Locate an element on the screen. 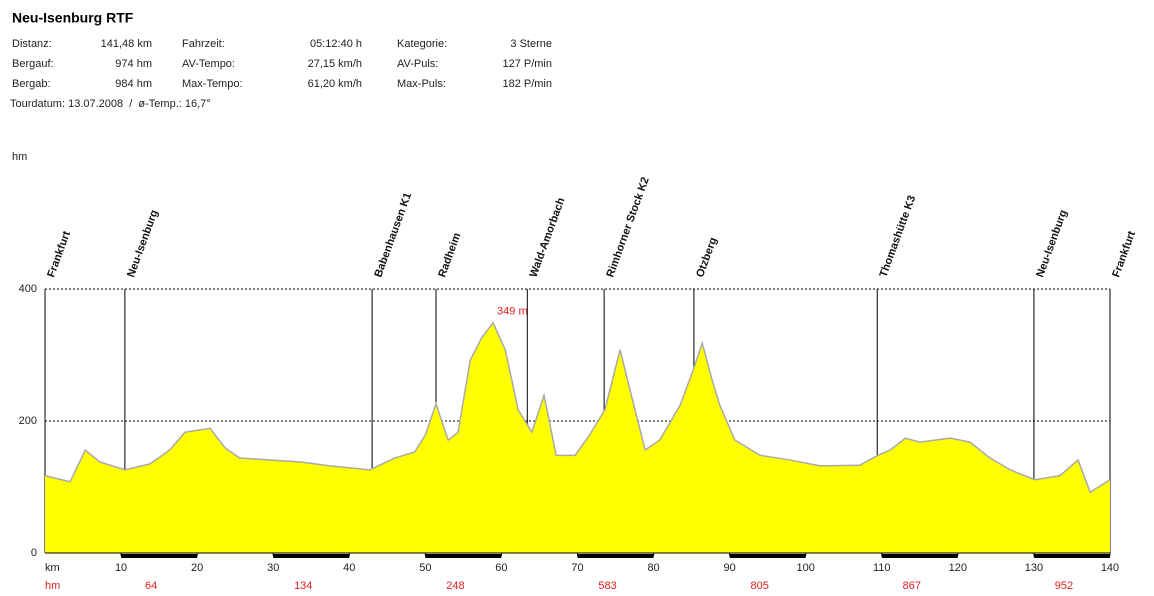 The image size is (1154, 596). x-tick-label: 130 is located at coordinates (1034, 568).